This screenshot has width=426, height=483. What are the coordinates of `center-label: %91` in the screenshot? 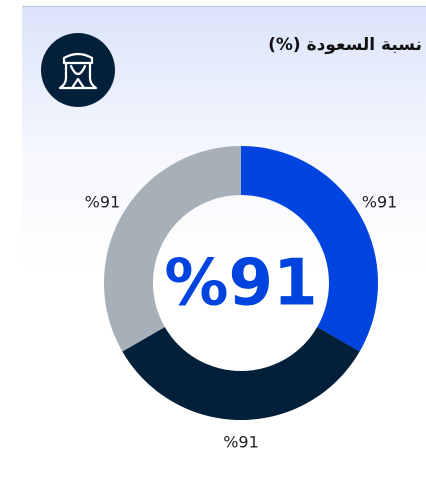 It's located at (240, 284).